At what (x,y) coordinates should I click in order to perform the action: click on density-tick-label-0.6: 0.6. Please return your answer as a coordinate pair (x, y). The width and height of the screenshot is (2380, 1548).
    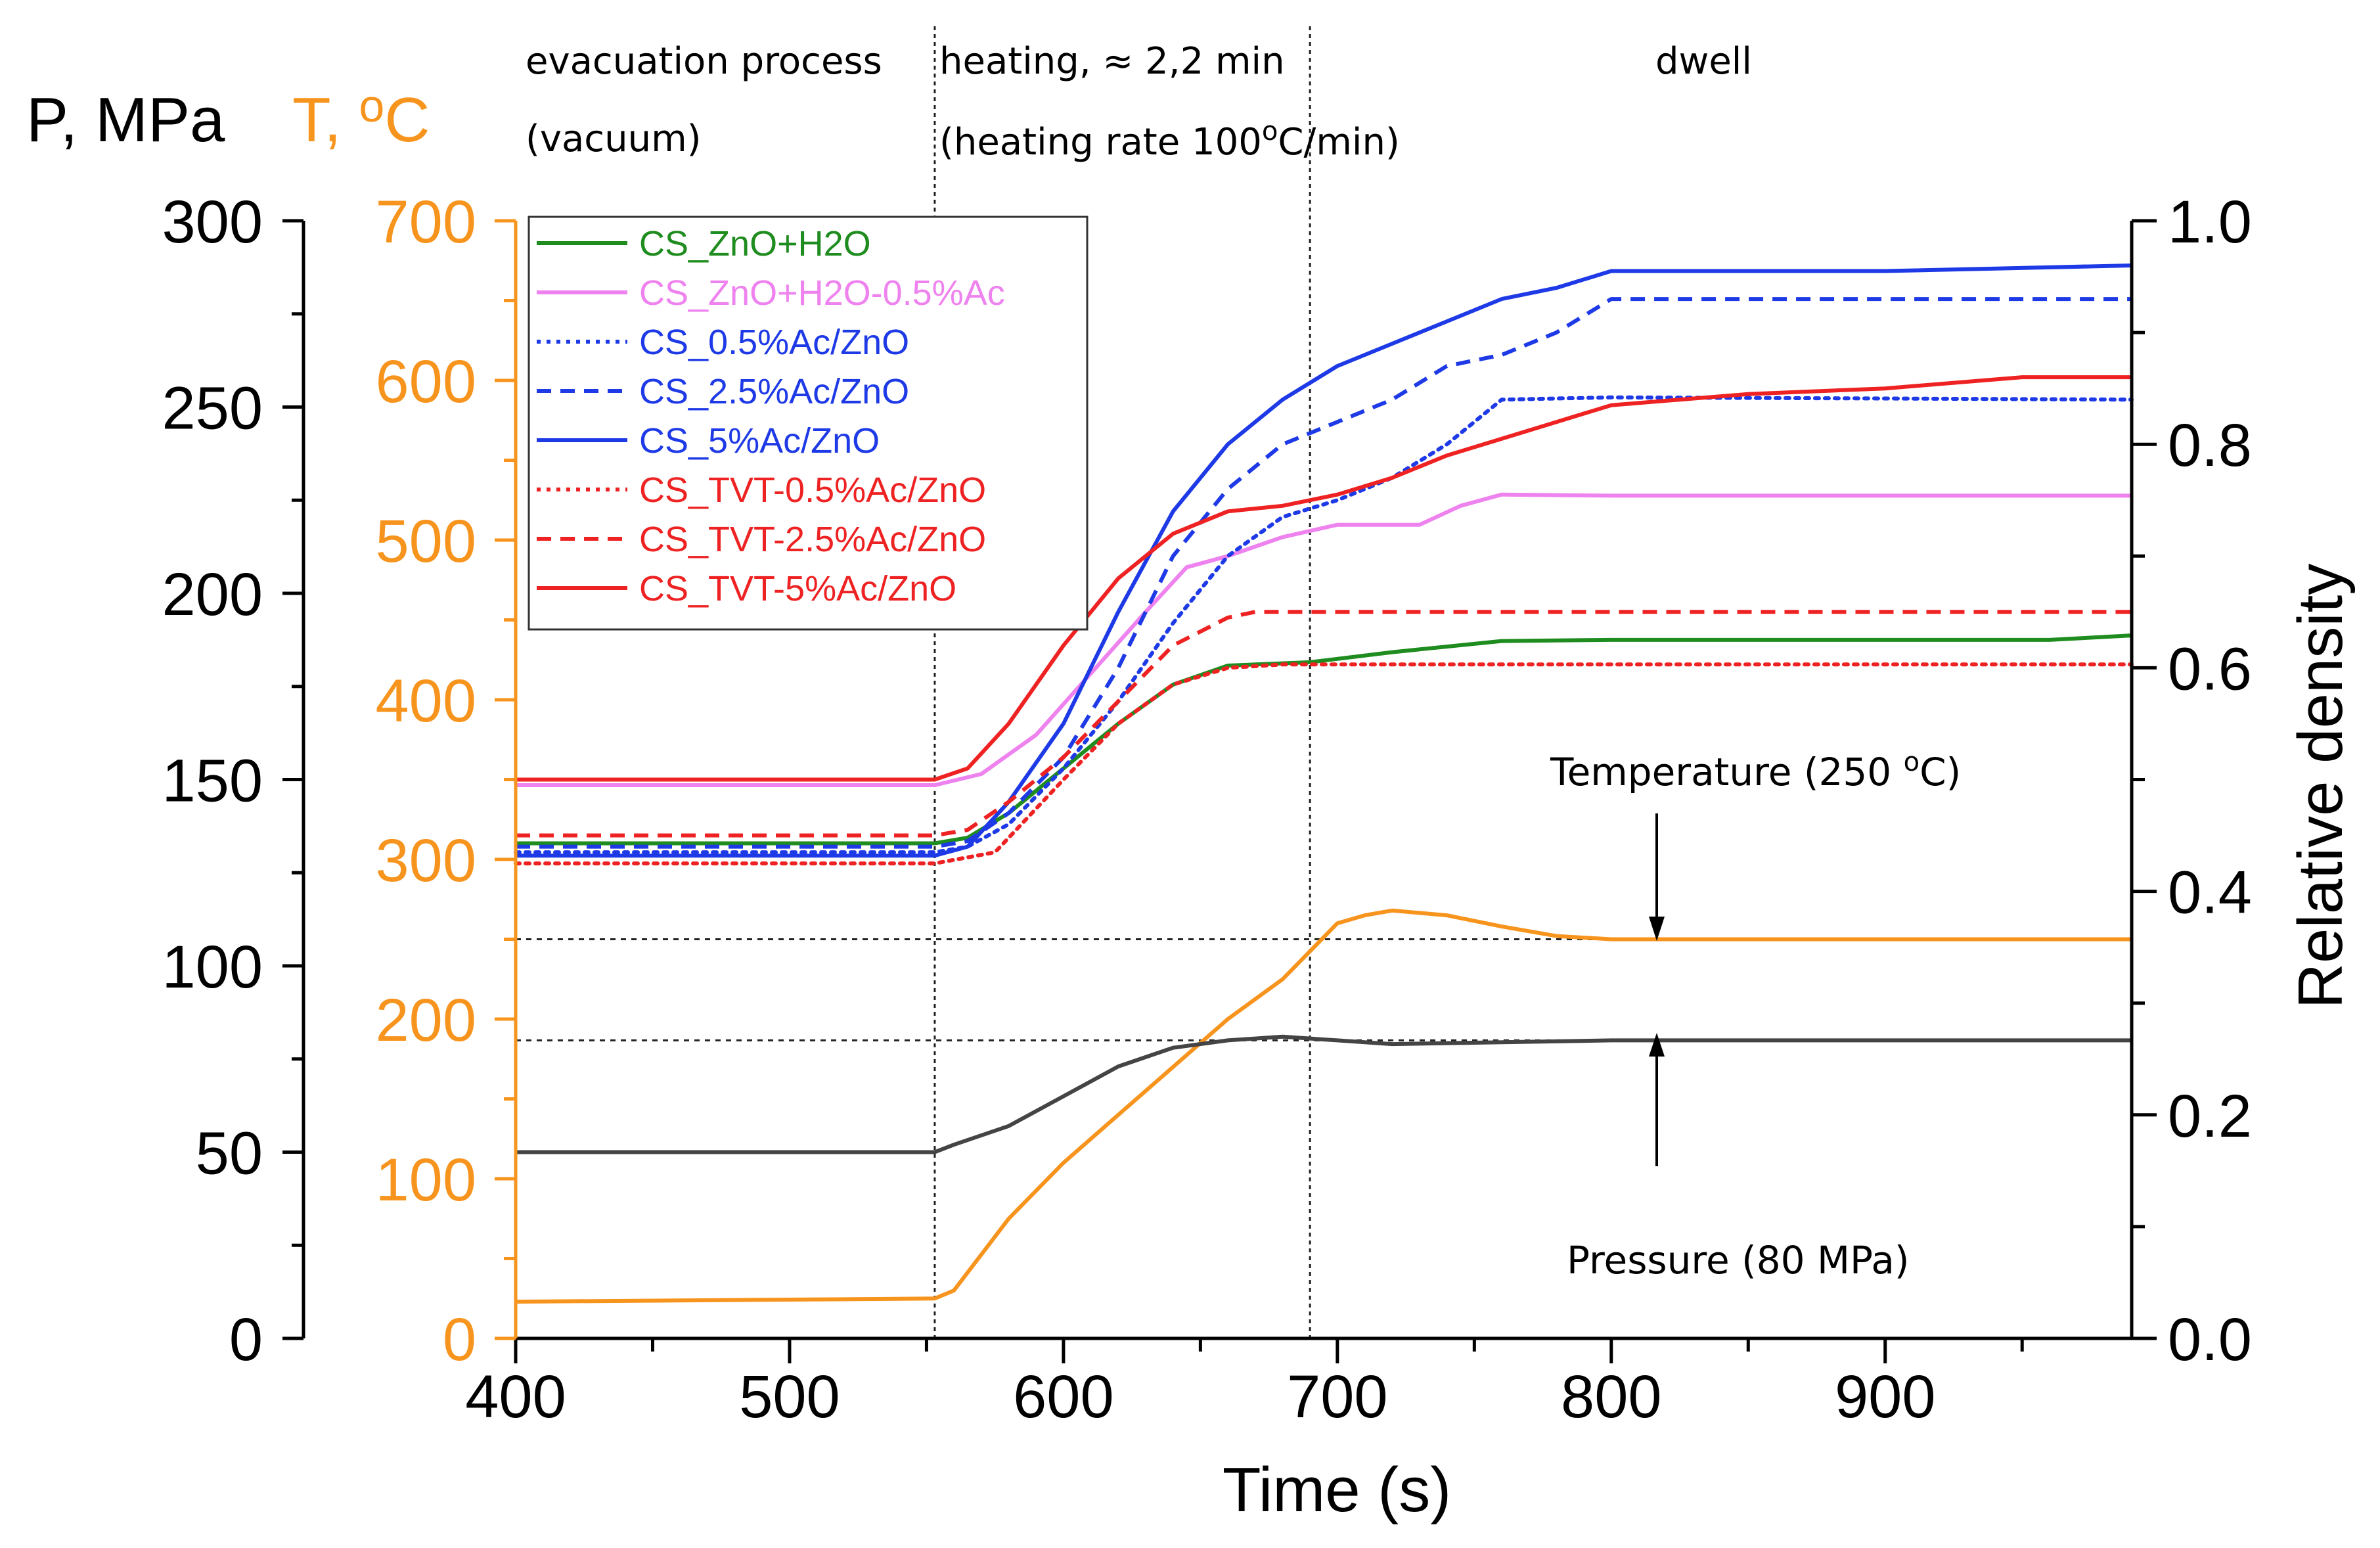
    Looking at the image, I should click on (2210, 668).